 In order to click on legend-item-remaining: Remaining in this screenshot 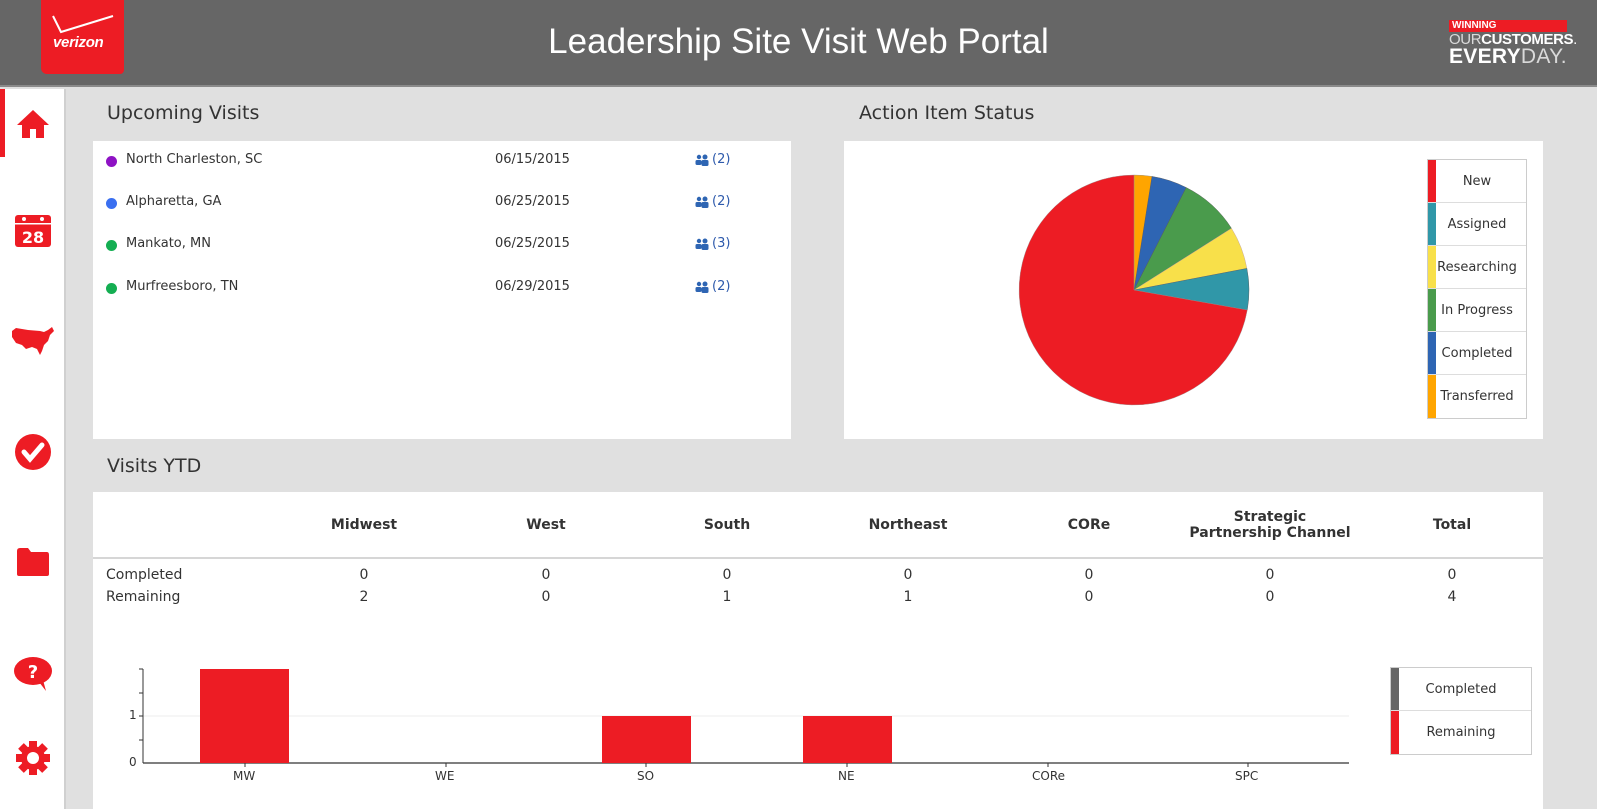, I will do `click(1461, 732)`.